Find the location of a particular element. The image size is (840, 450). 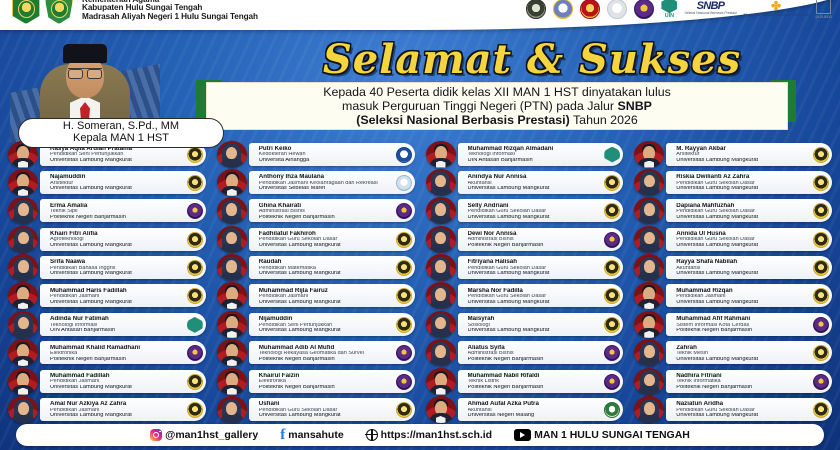

student-major: Kedokteran Hewan is located at coordinates (282, 155).